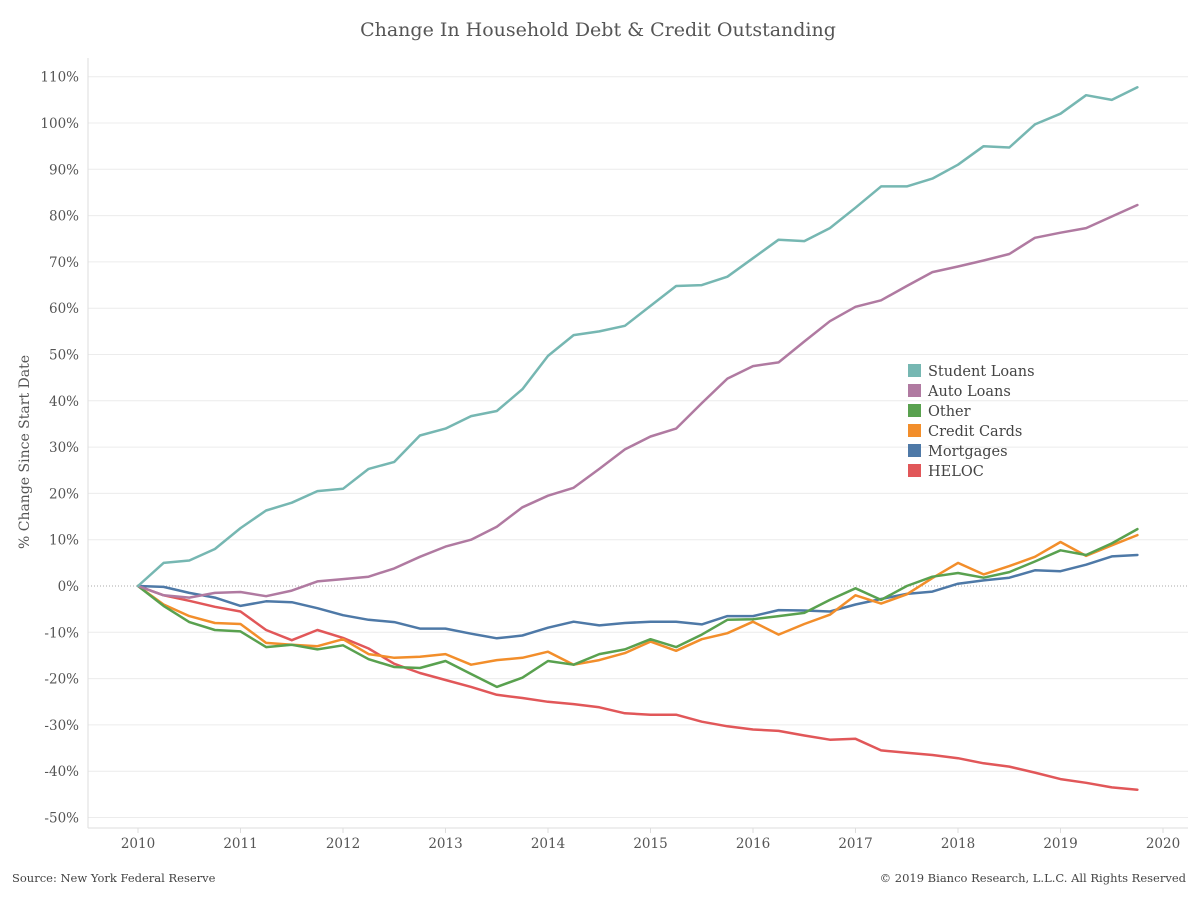 The height and width of the screenshot is (900, 1200). What do you see at coordinates (64, 356) in the screenshot?
I see `y-tick-label: 50%` at bounding box center [64, 356].